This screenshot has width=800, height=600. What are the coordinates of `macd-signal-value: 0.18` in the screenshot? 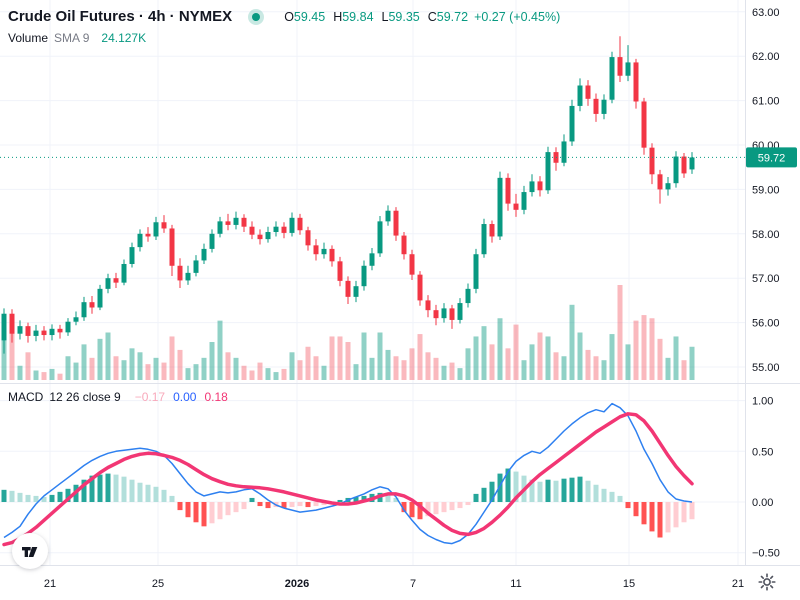 It's located at (216, 397).